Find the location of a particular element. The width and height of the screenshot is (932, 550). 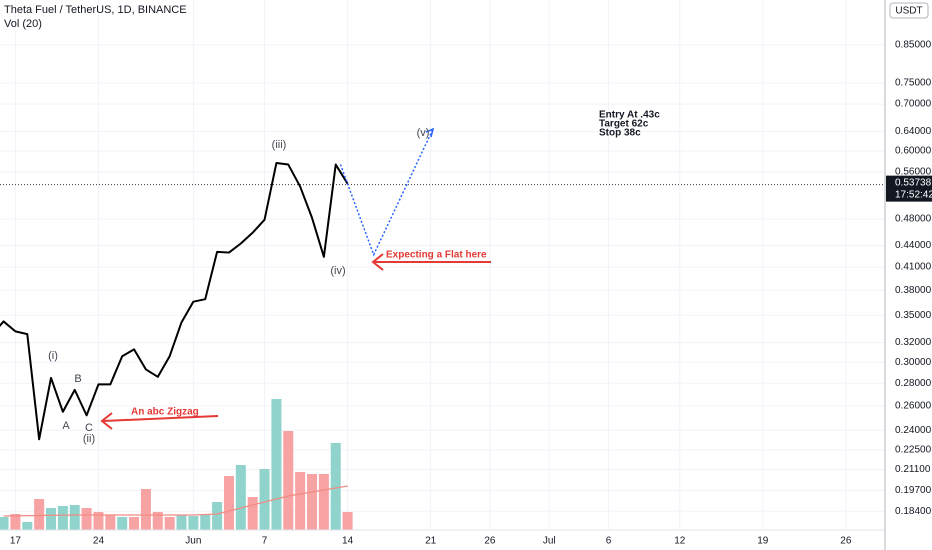

currency: USDT is located at coordinates (908, 11).